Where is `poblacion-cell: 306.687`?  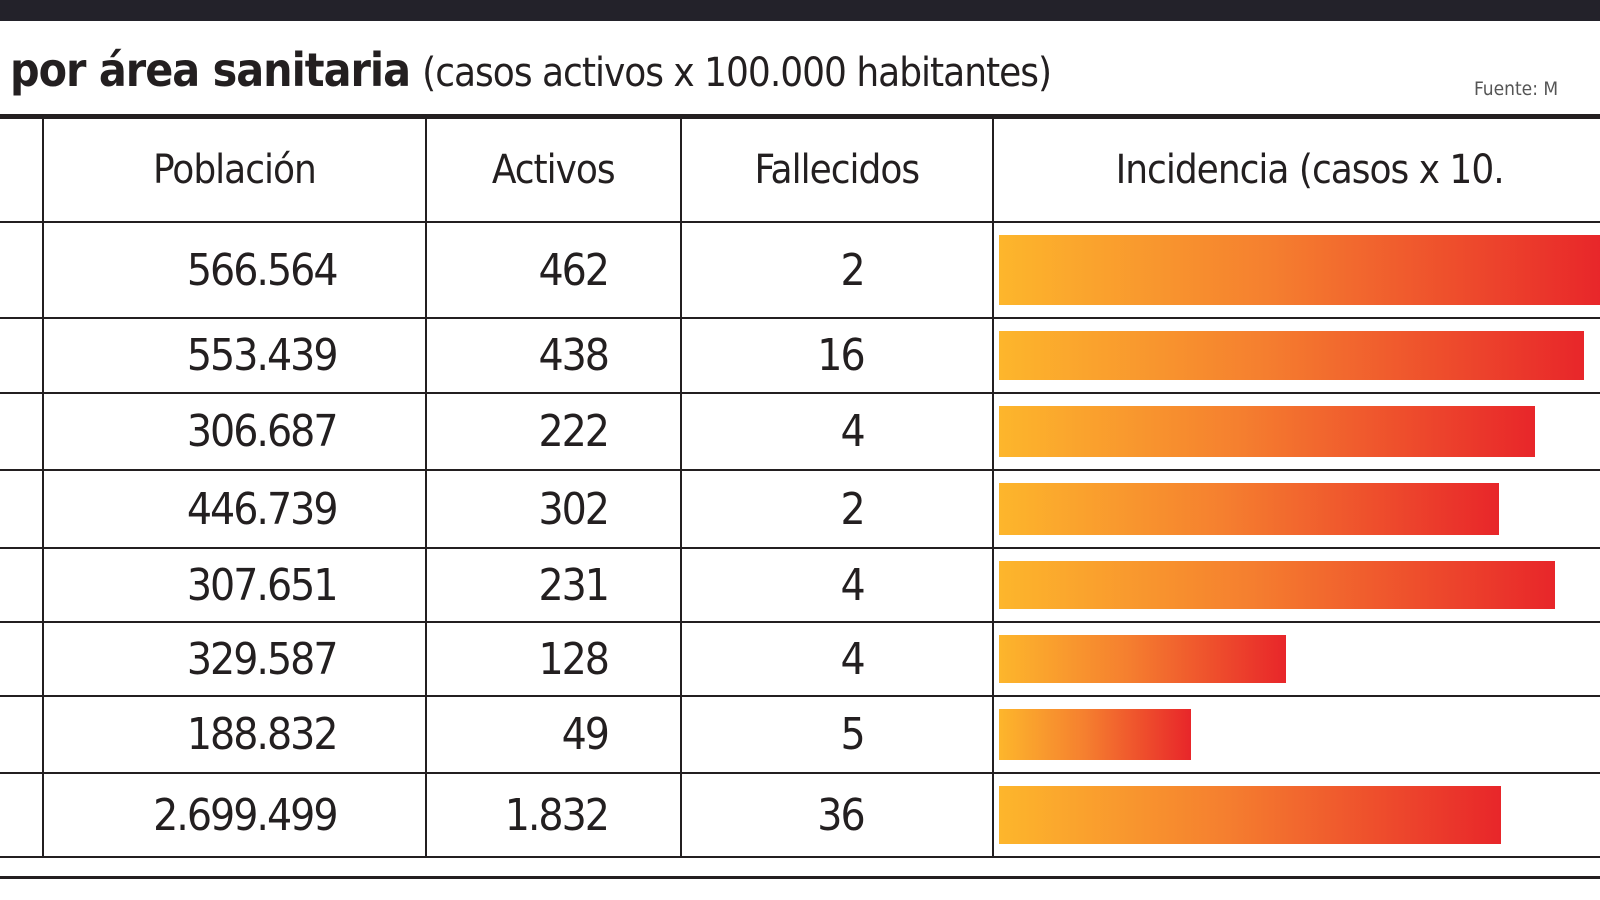 poblacion-cell: 306.687 is located at coordinates (235, 432).